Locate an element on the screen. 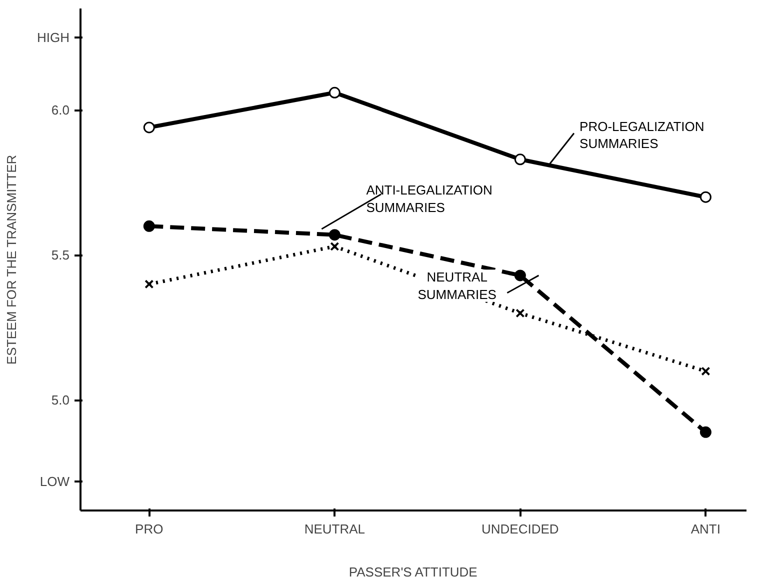 The height and width of the screenshot is (582, 766). x-axis-title: PASSER'S ATTITUDE is located at coordinates (413, 572).